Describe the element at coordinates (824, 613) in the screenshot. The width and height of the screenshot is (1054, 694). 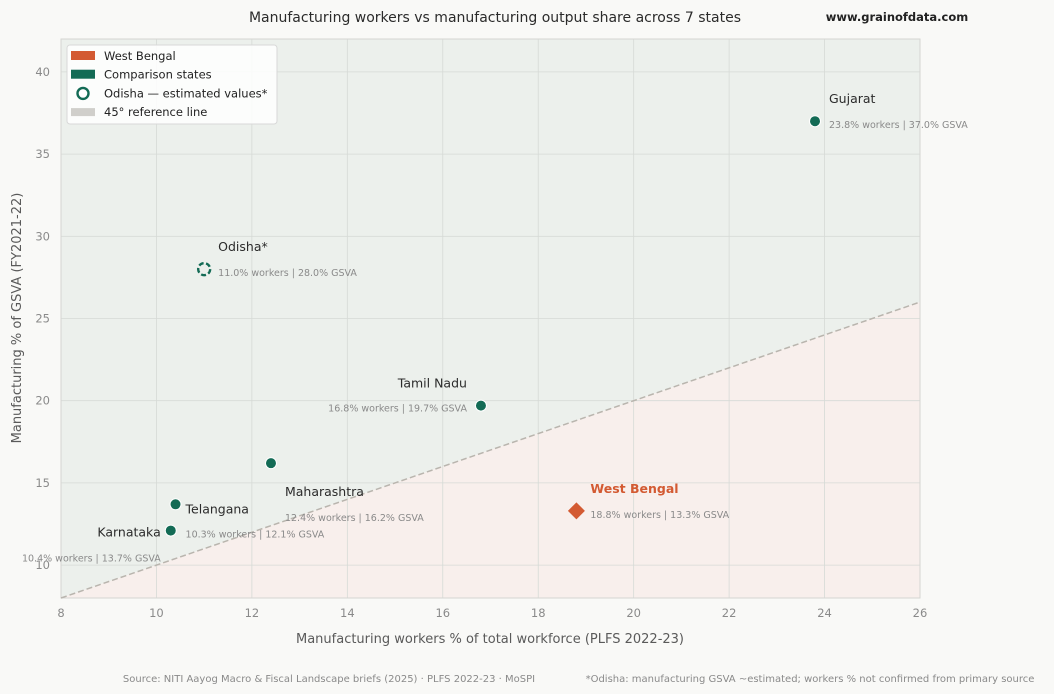
I see `x-tick-label: 24` at that location.